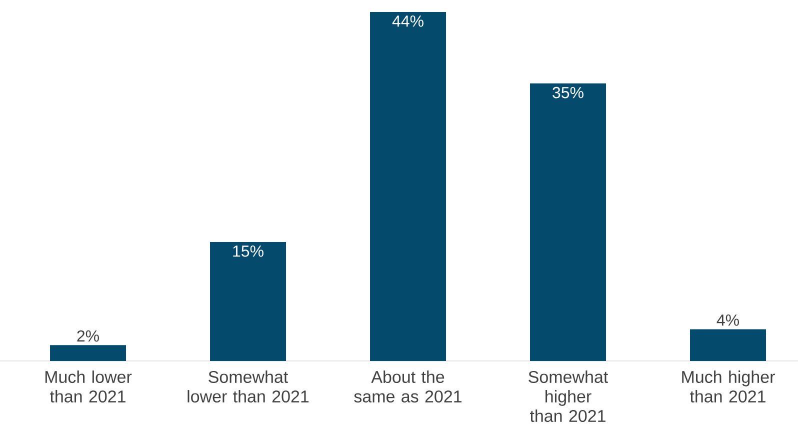 Image resolution: width=798 pixels, height=443 pixels. Describe the element at coordinates (248, 251) in the screenshot. I see `data-label: 15%` at that location.